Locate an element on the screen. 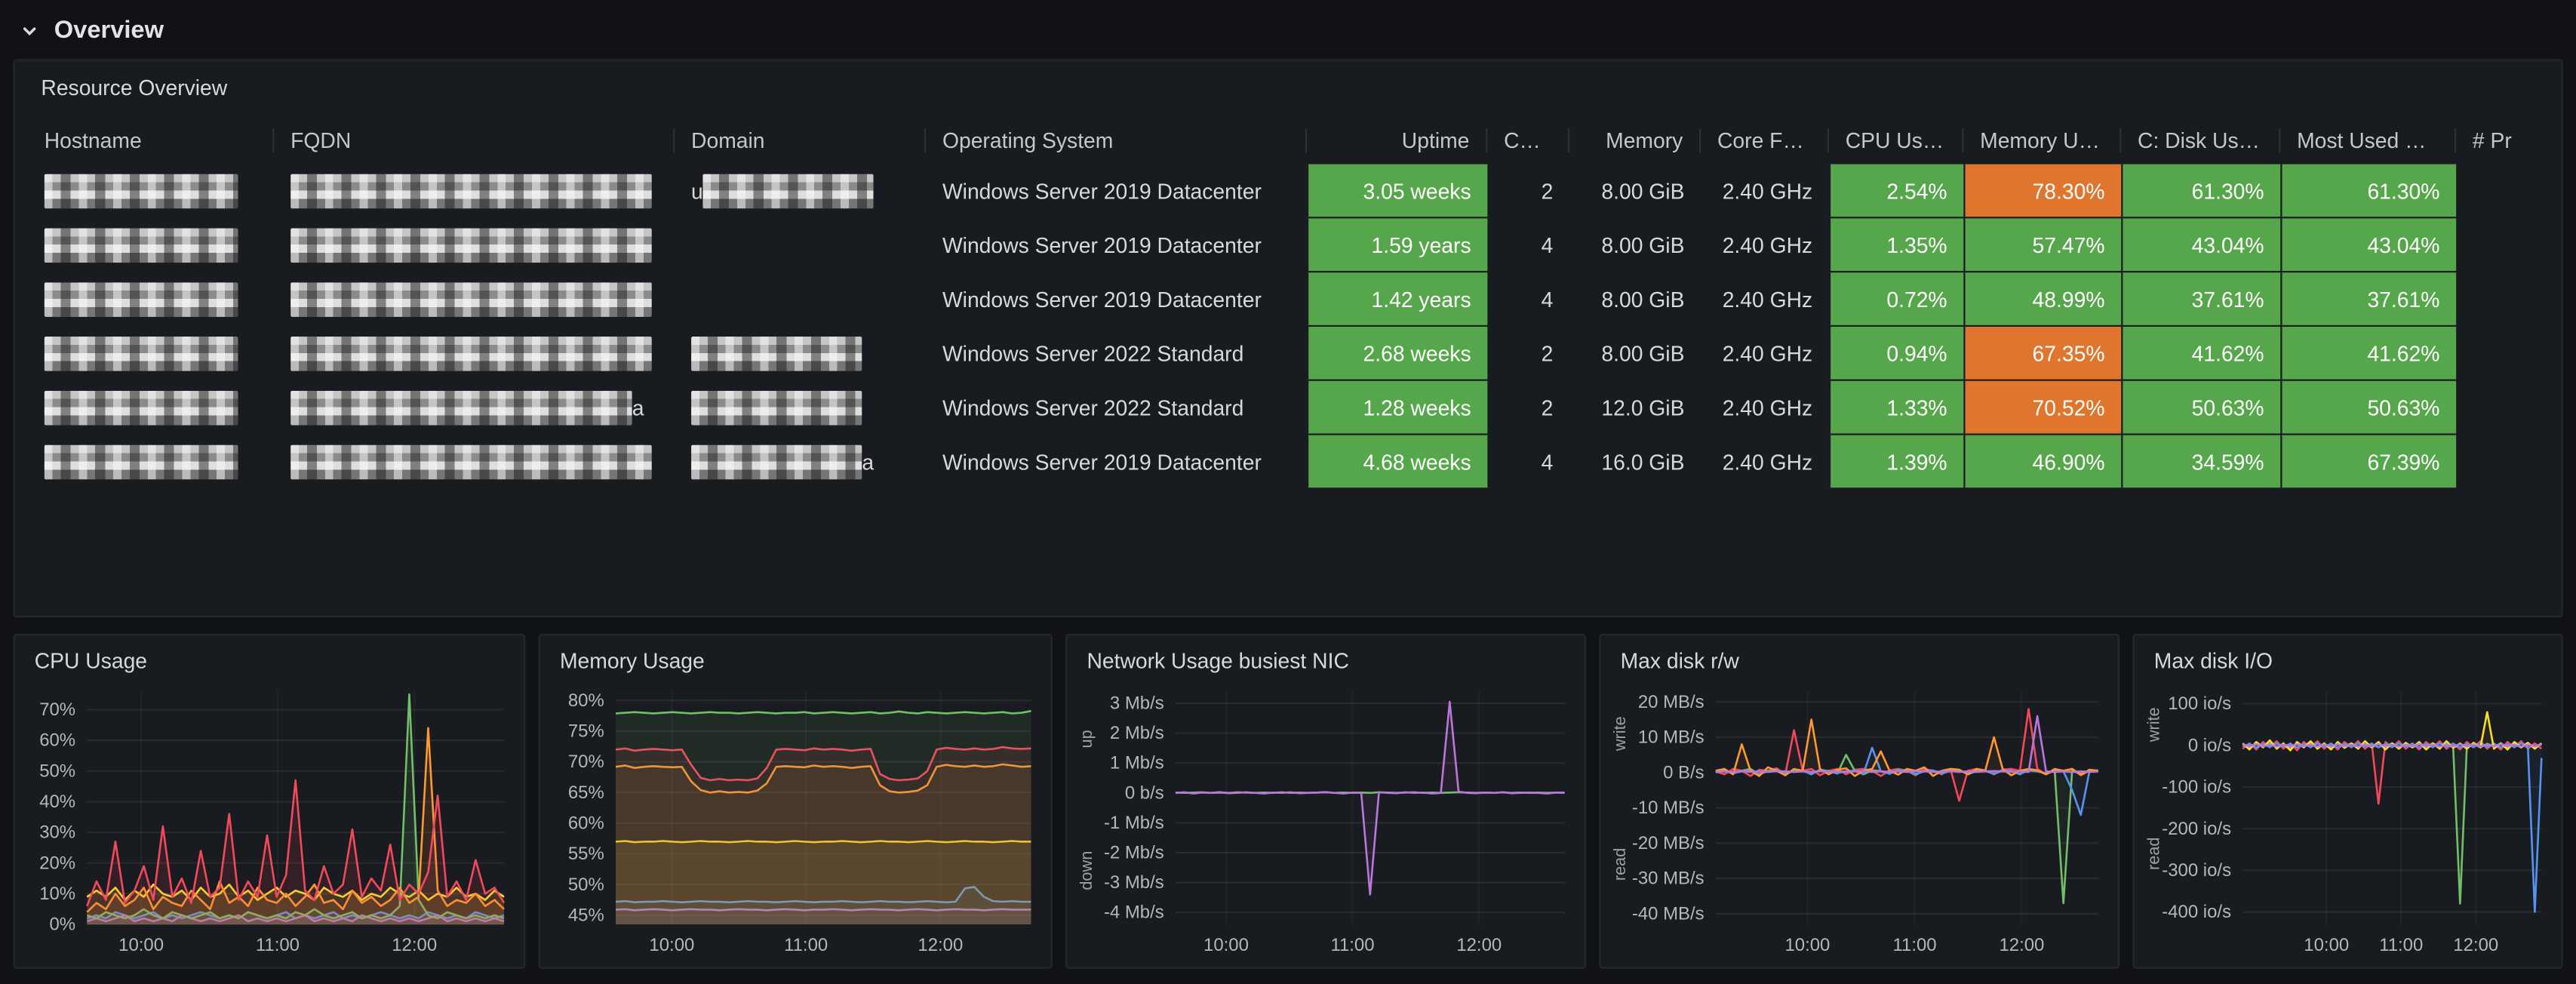 The height and width of the screenshot is (984, 2576). svg-text: 10% is located at coordinates (57, 894).